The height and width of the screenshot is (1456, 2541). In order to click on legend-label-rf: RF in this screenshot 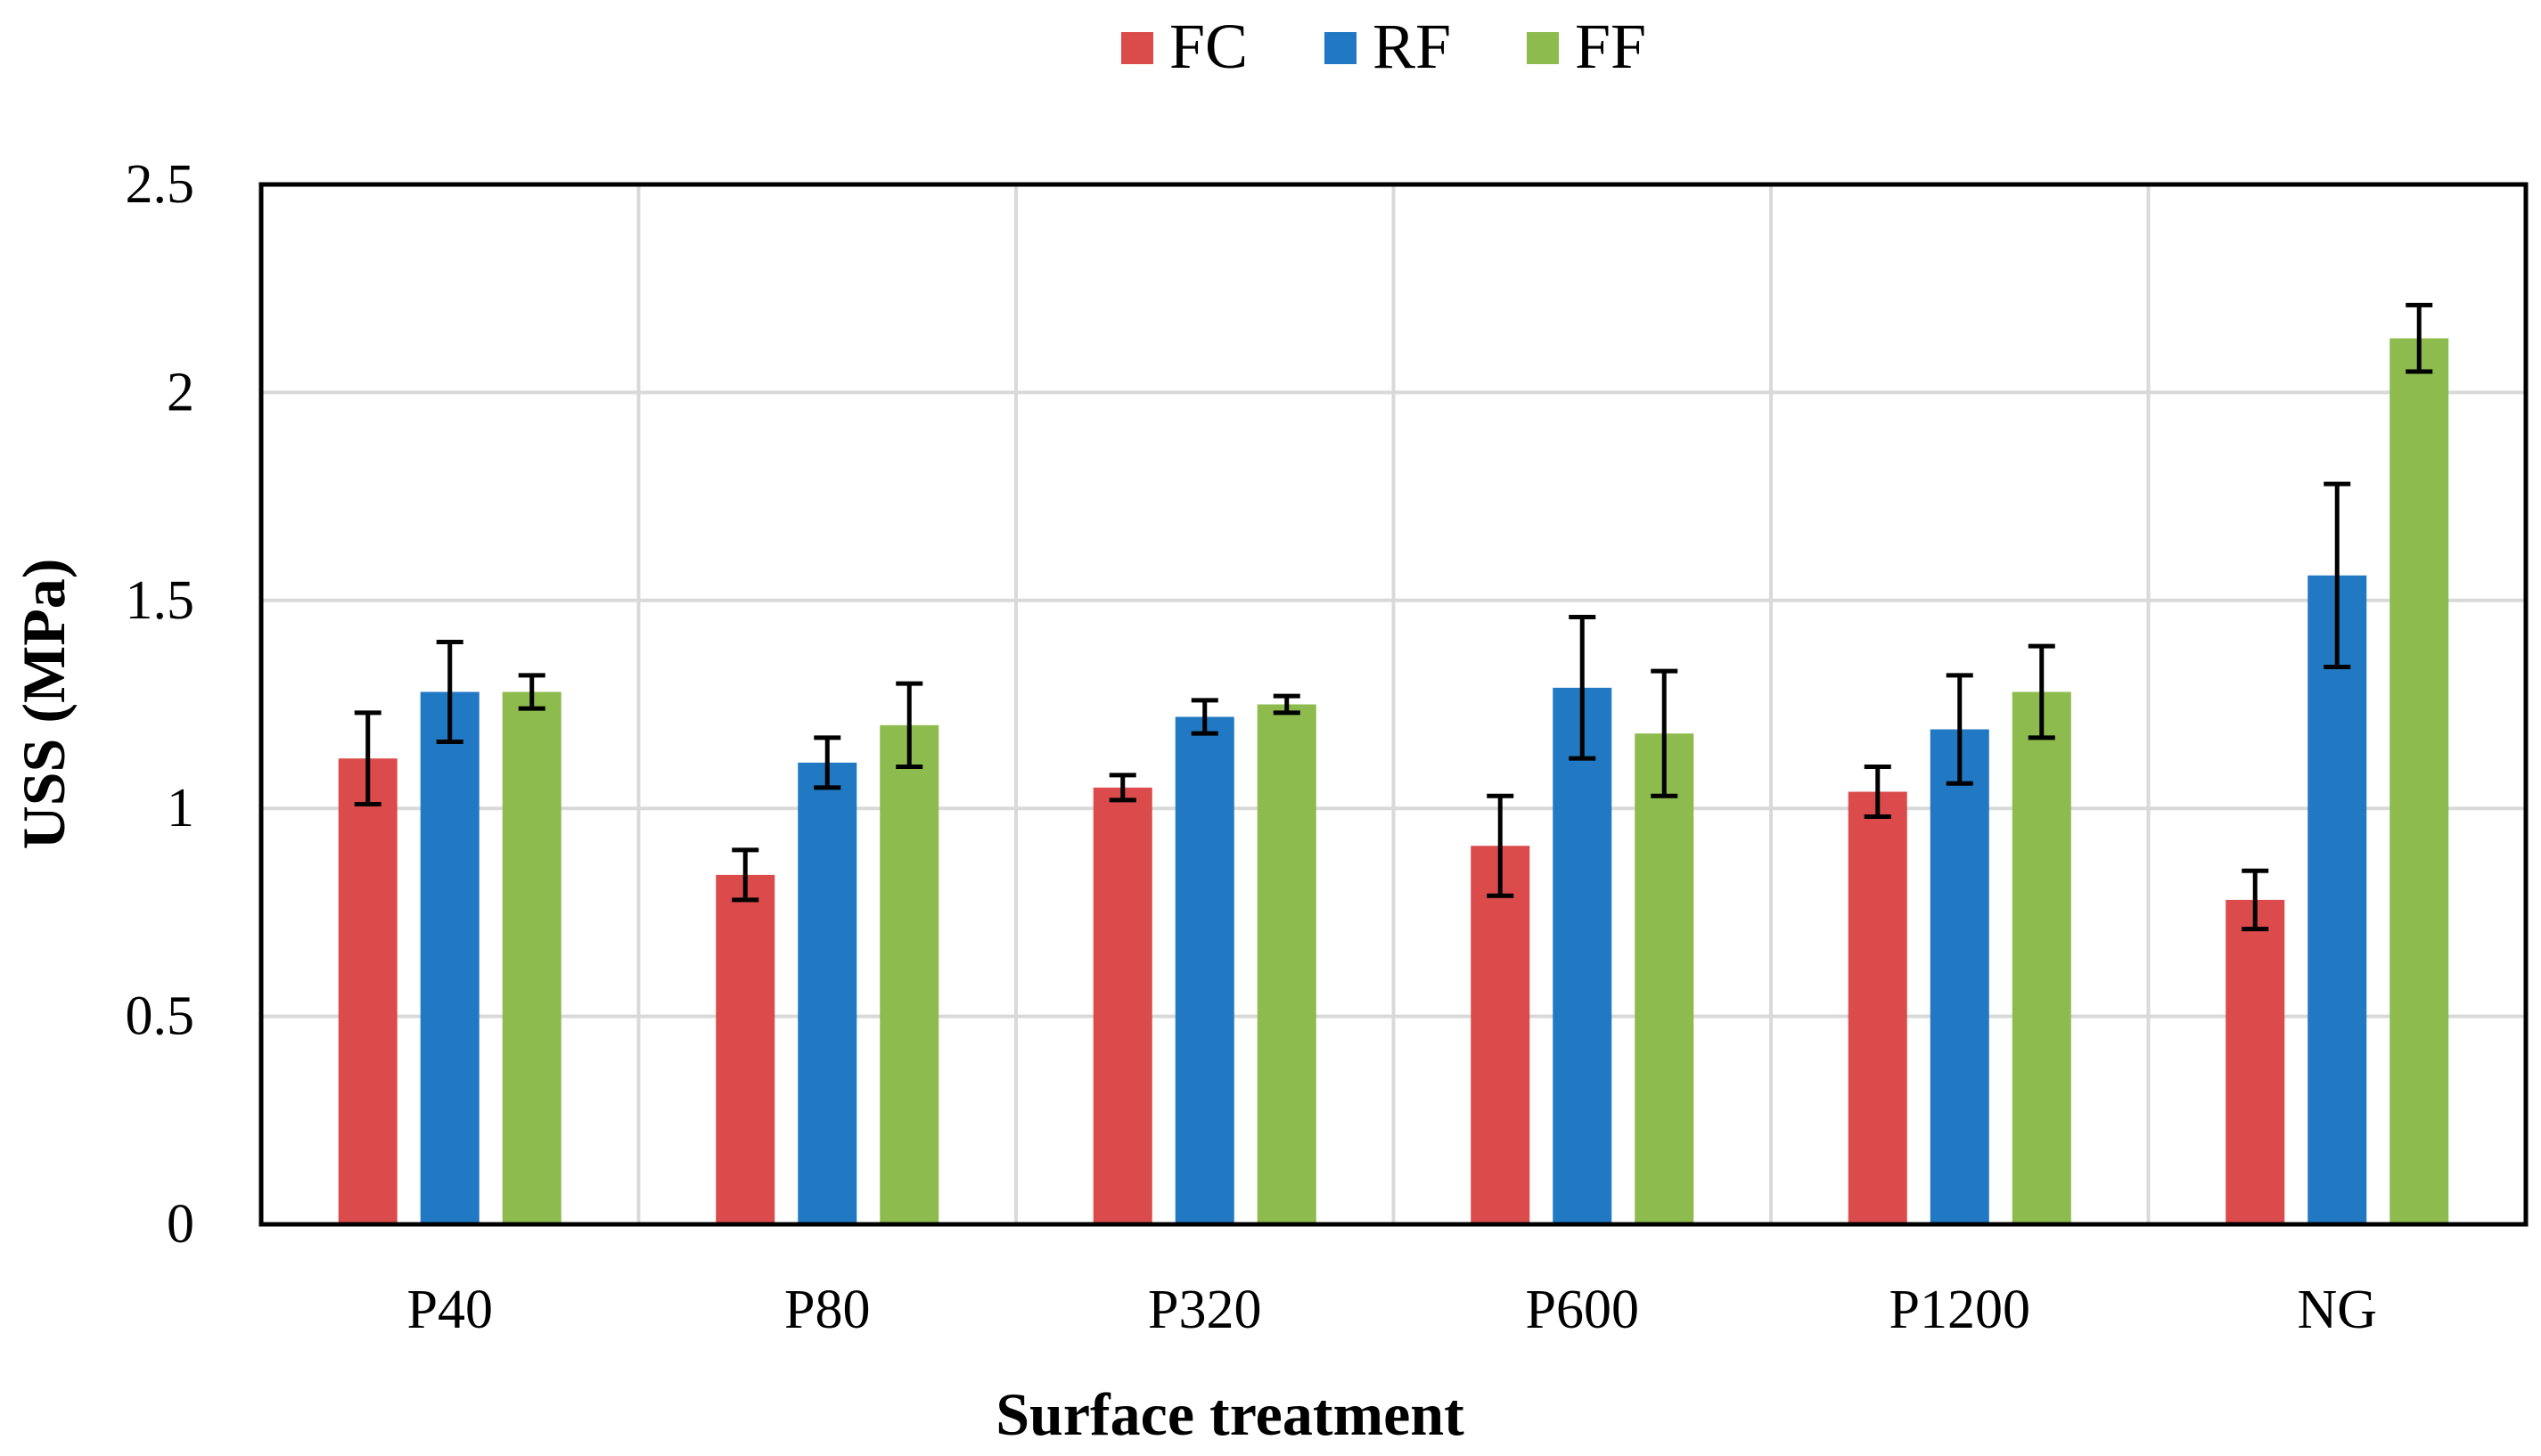, I will do `click(1412, 46)`.